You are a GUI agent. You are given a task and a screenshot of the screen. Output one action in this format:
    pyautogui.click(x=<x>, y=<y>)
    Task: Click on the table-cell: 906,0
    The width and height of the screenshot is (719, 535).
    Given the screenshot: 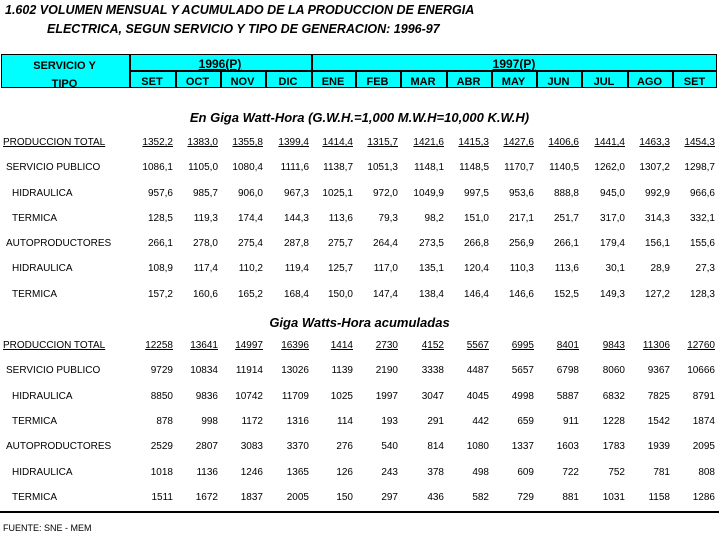 What is the action you would take?
    pyautogui.click(x=250, y=193)
    